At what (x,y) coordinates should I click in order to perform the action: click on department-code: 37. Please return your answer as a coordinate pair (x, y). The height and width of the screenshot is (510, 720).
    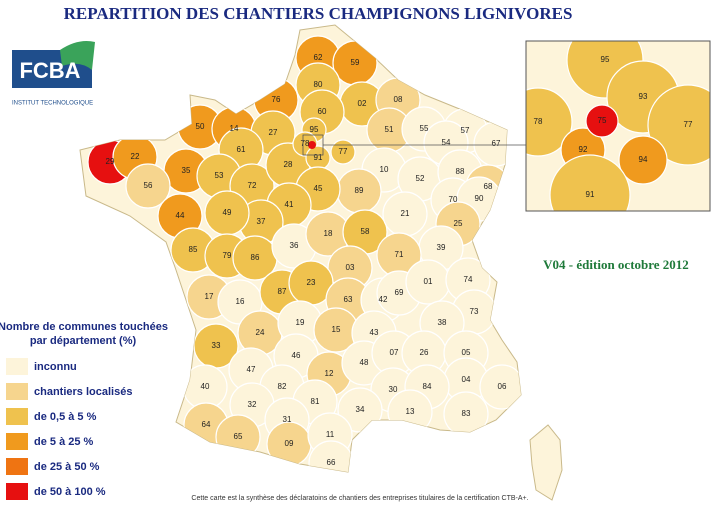
    Looking at the image, I should click on (261, 221).